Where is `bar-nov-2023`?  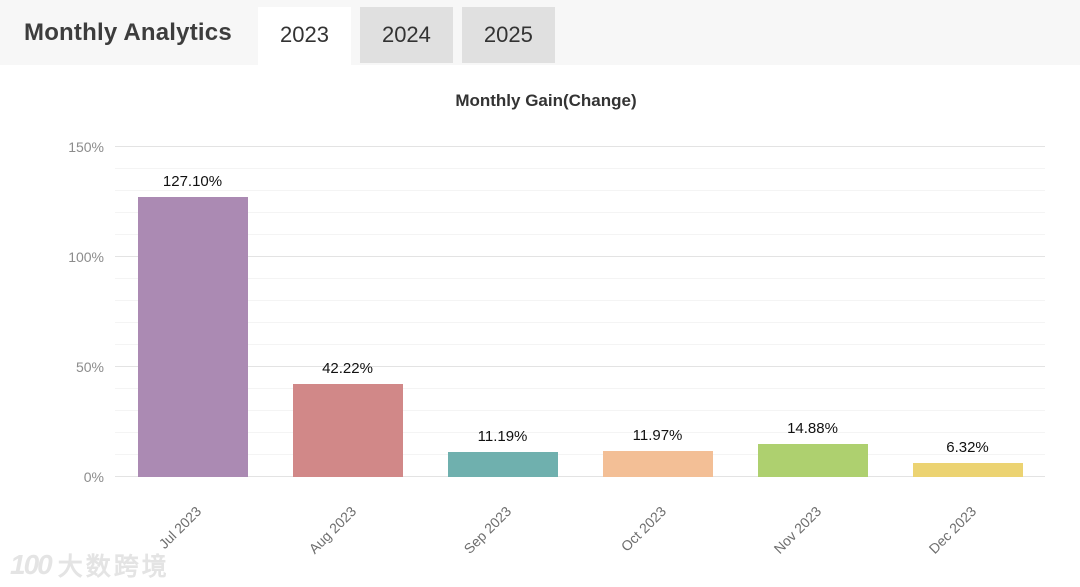
bar-nov-2023 is located at coordinates (812, 460).